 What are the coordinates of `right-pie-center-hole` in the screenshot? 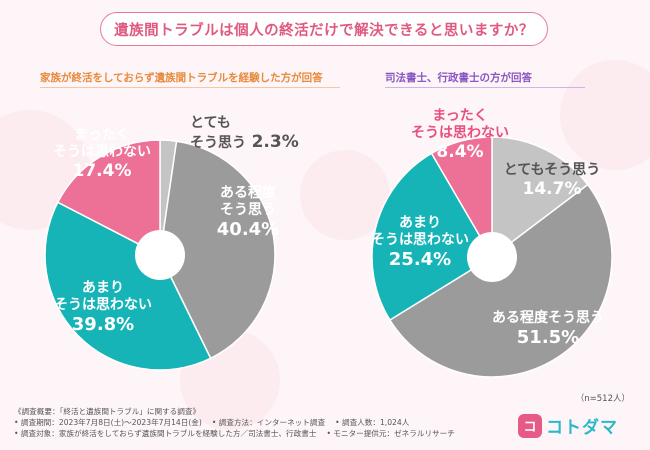 It's located at (492, 257).